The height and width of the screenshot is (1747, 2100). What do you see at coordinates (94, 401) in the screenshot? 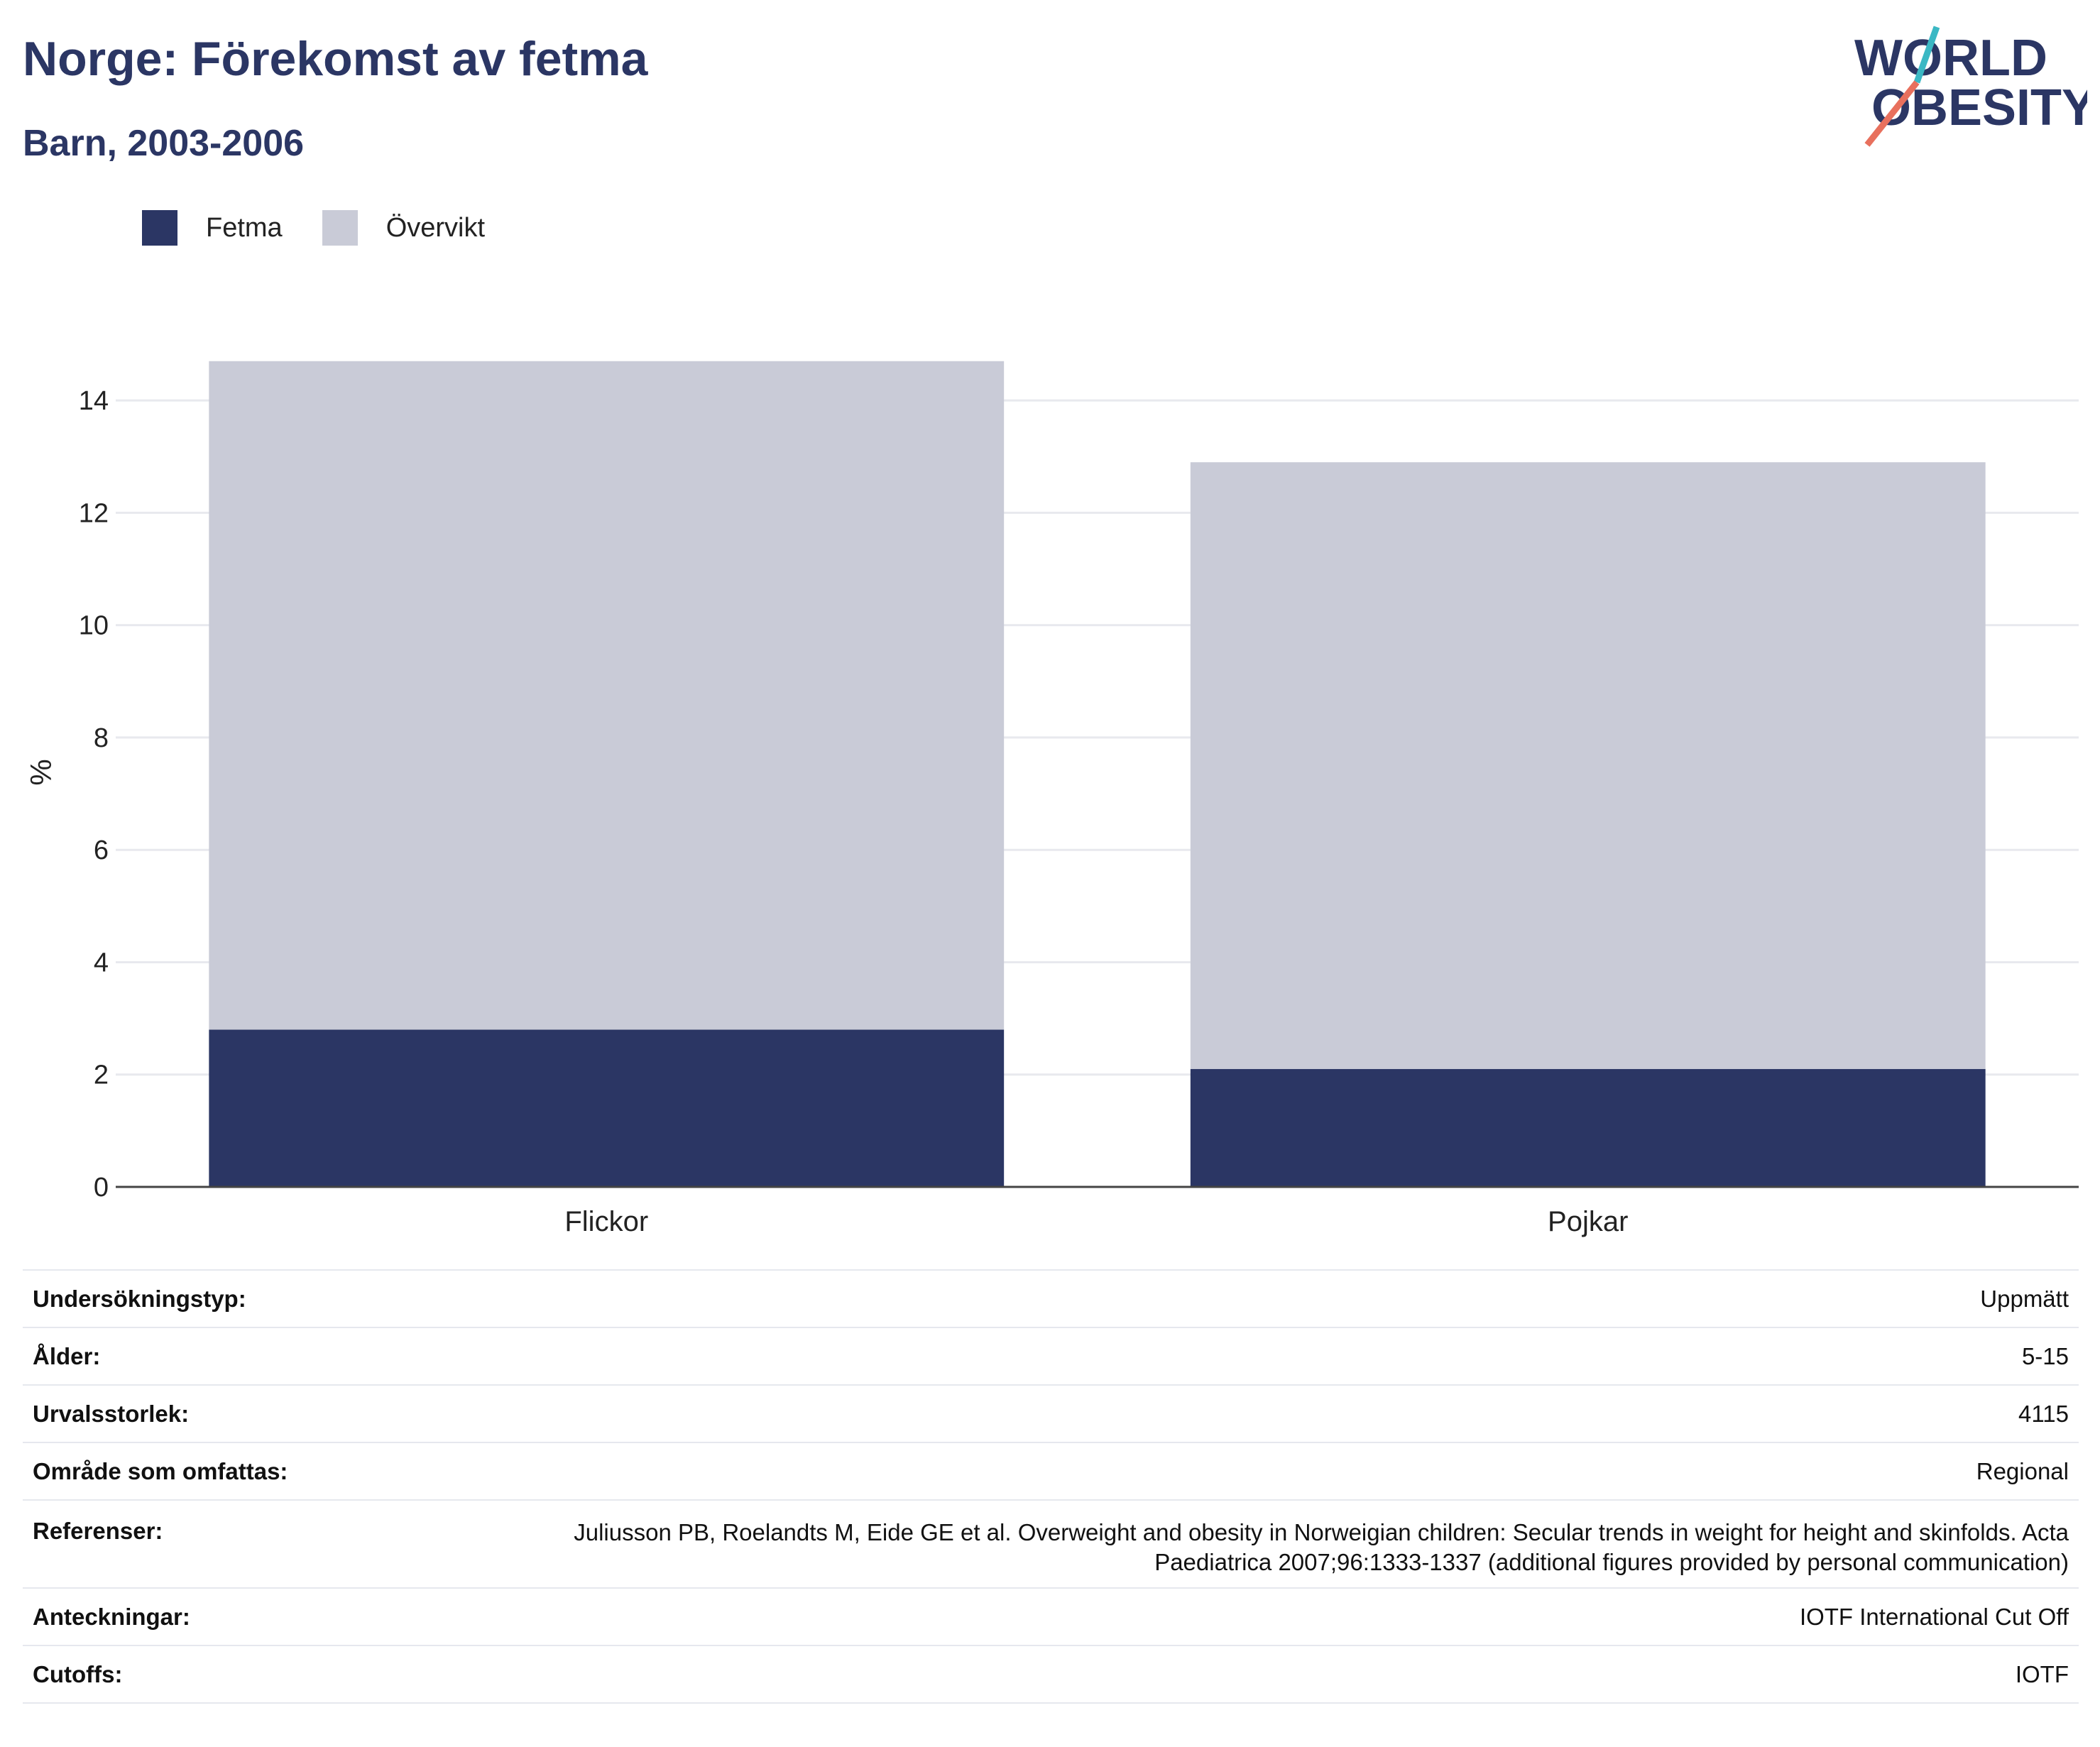
I see `y-tick-label: 14` at bounding box center [94, 401].